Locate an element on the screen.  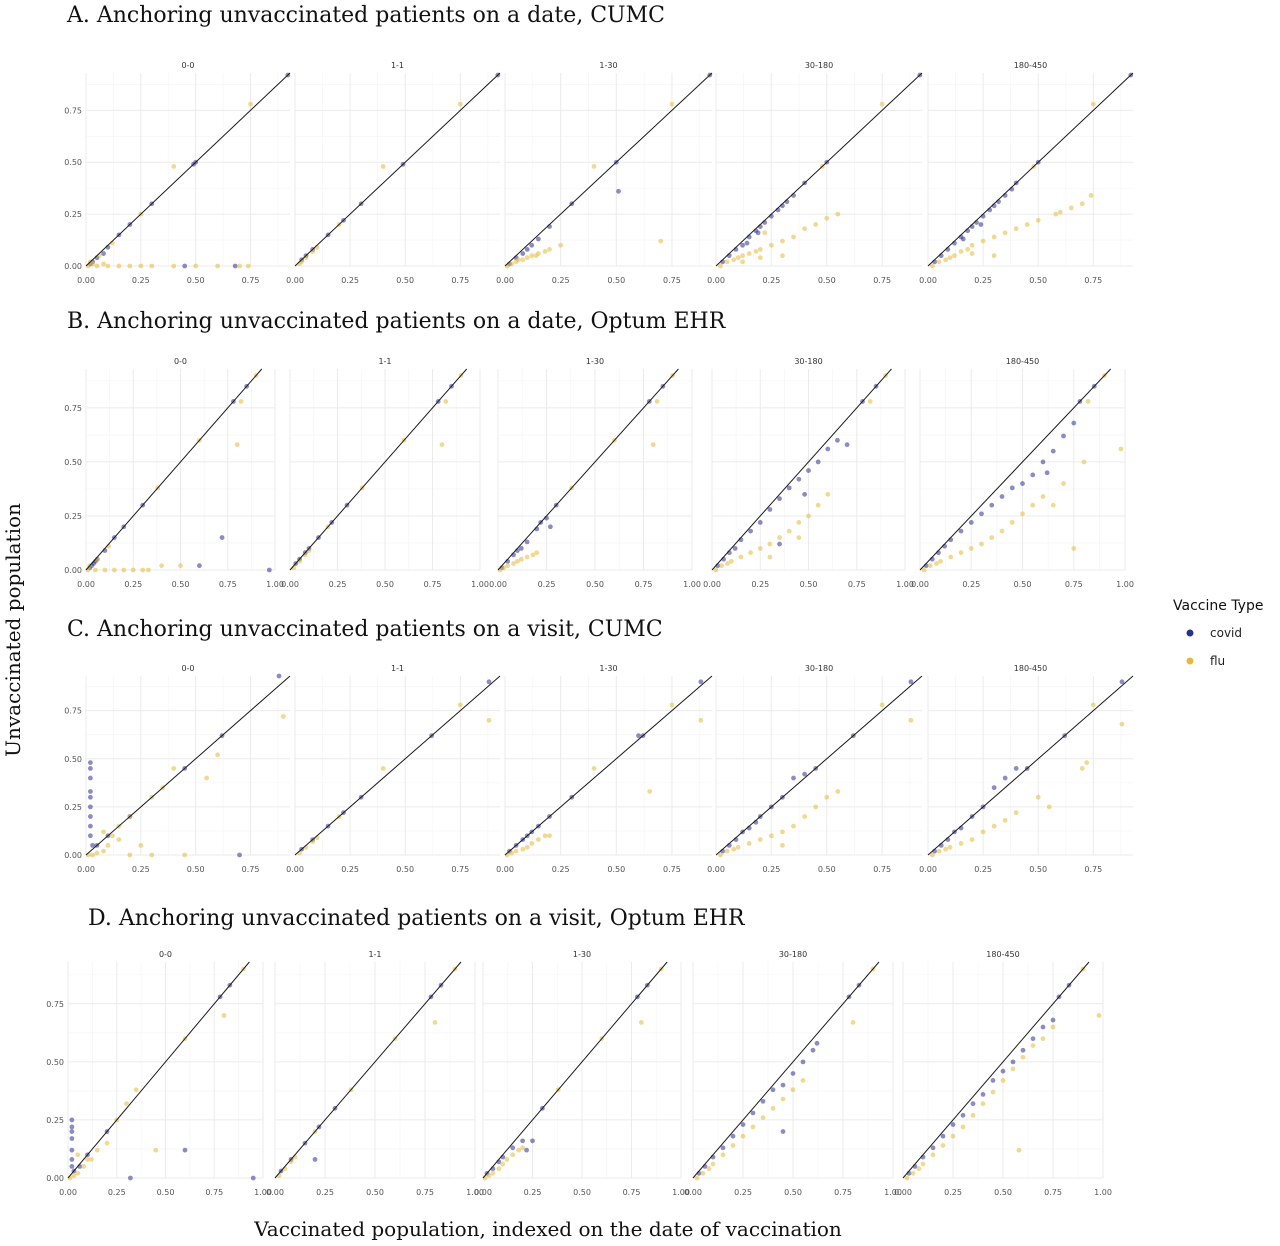
y-axis-title: Unvaccinated population is located at coordinates (13, 630).